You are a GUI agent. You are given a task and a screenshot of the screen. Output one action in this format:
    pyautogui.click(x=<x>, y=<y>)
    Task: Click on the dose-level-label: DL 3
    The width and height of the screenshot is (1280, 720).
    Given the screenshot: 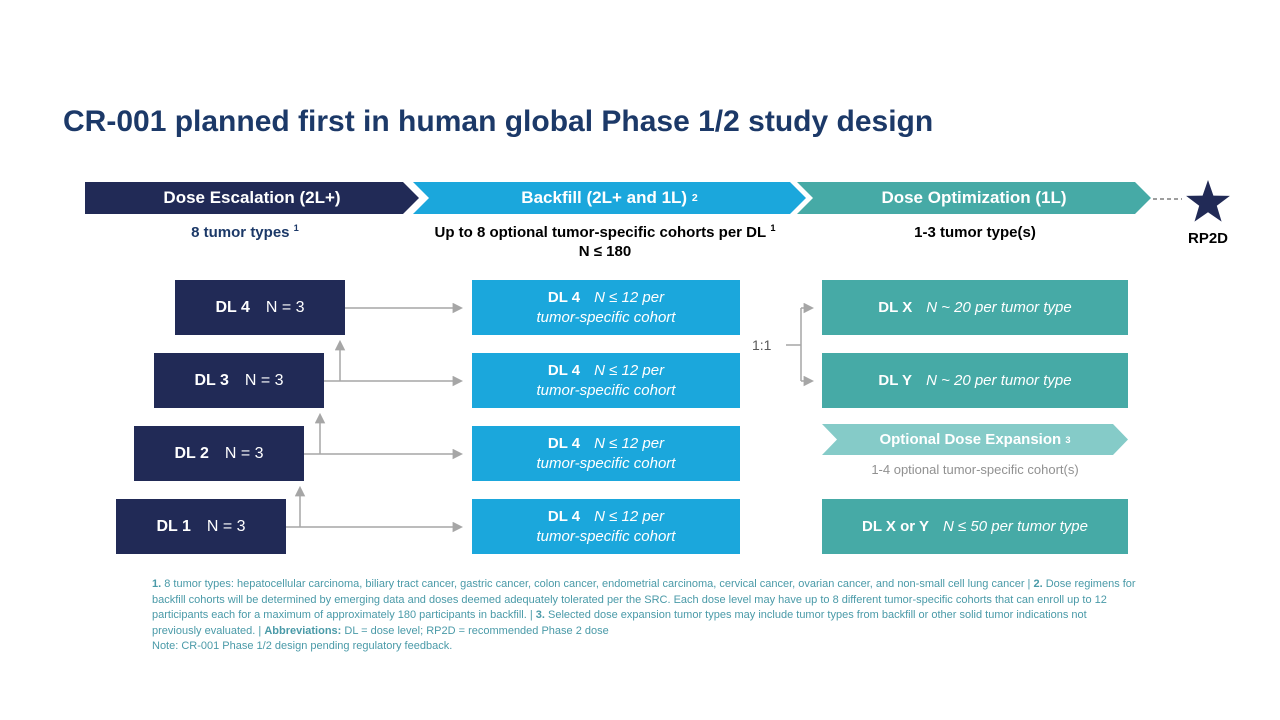 What is the action you would take?
    pyautogui.click(x=211, y=380)
    